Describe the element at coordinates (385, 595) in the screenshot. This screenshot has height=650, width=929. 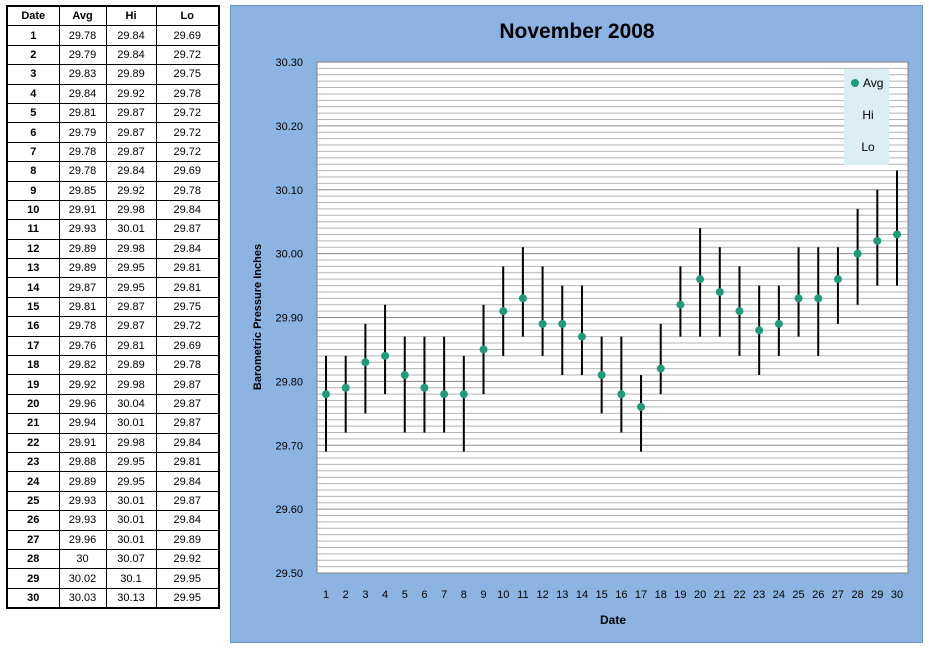
I see `x-tick-label: 4` at that location.